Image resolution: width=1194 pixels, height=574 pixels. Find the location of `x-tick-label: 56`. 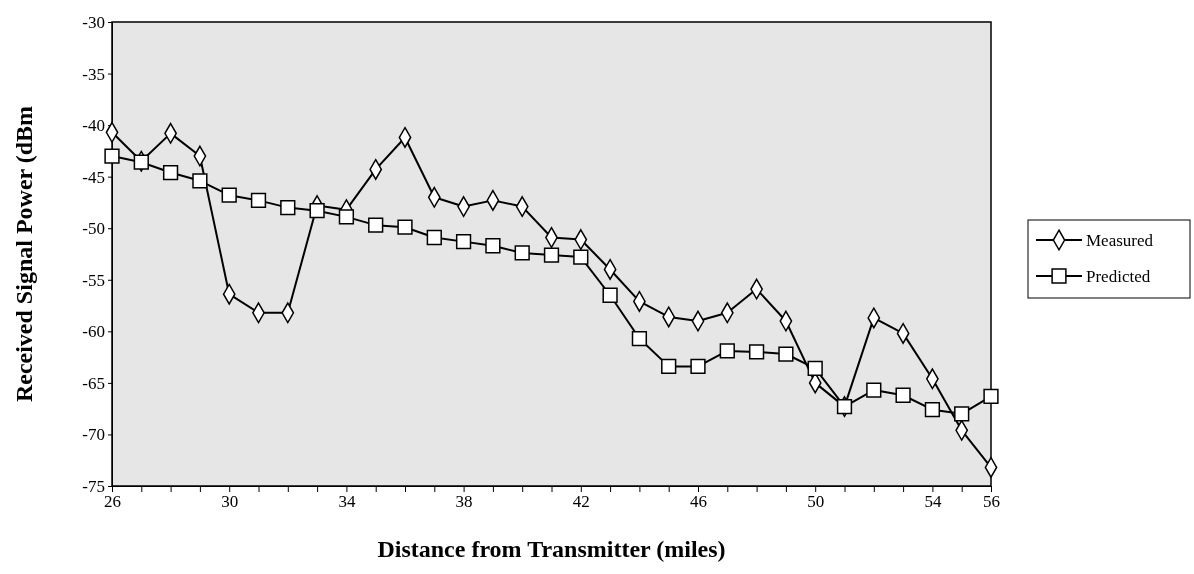

x-tick-label: 56 is located at coordinates (991, 502).